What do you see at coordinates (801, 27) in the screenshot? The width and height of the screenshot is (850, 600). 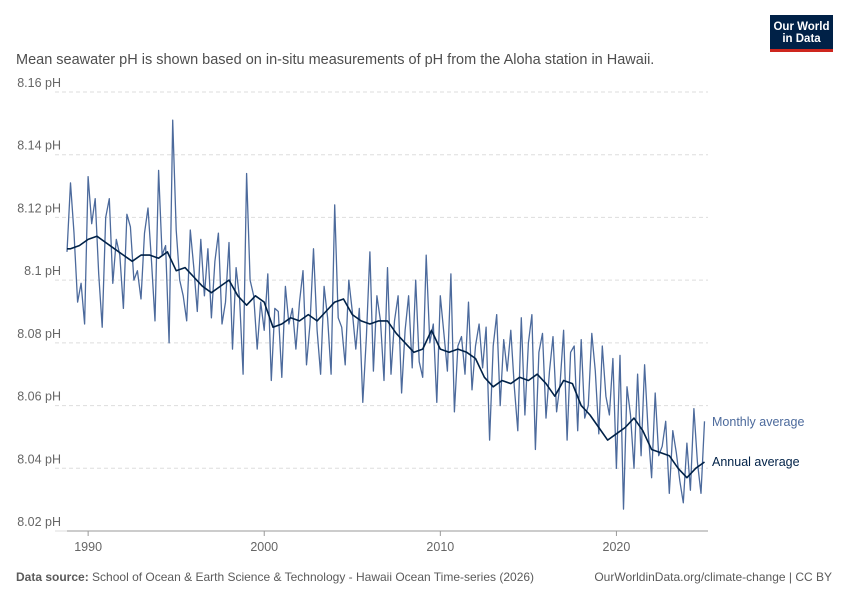 I see `logo-line-1: Our World` at bounding box center [801, 27].